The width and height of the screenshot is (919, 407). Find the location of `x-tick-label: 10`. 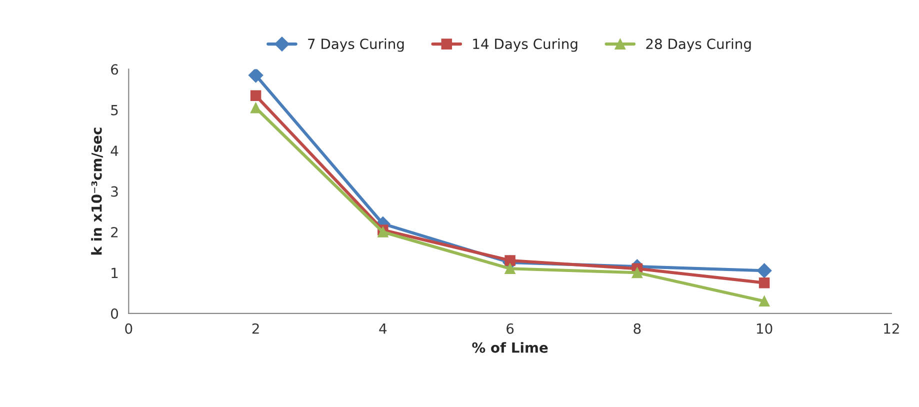

x-tick-label: 10 is located at coordinates (764, 328).